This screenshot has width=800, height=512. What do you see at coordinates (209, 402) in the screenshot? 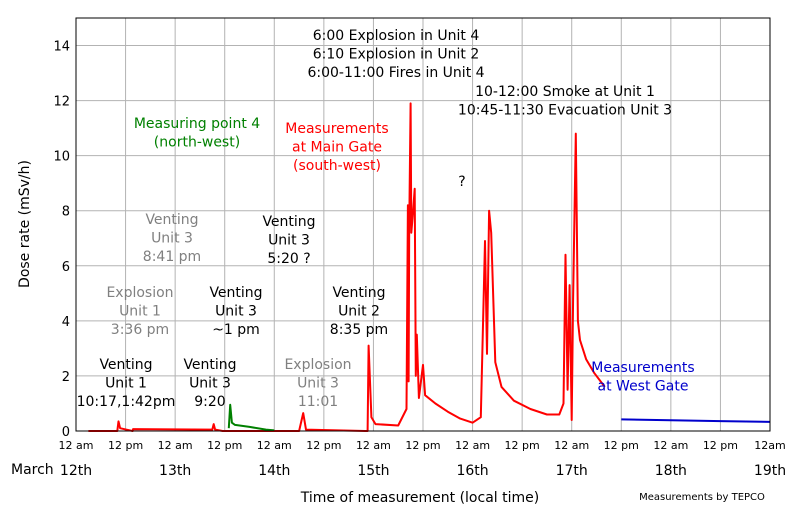
I see `annotation-line: 9:20` at bounding box center [209, 402].